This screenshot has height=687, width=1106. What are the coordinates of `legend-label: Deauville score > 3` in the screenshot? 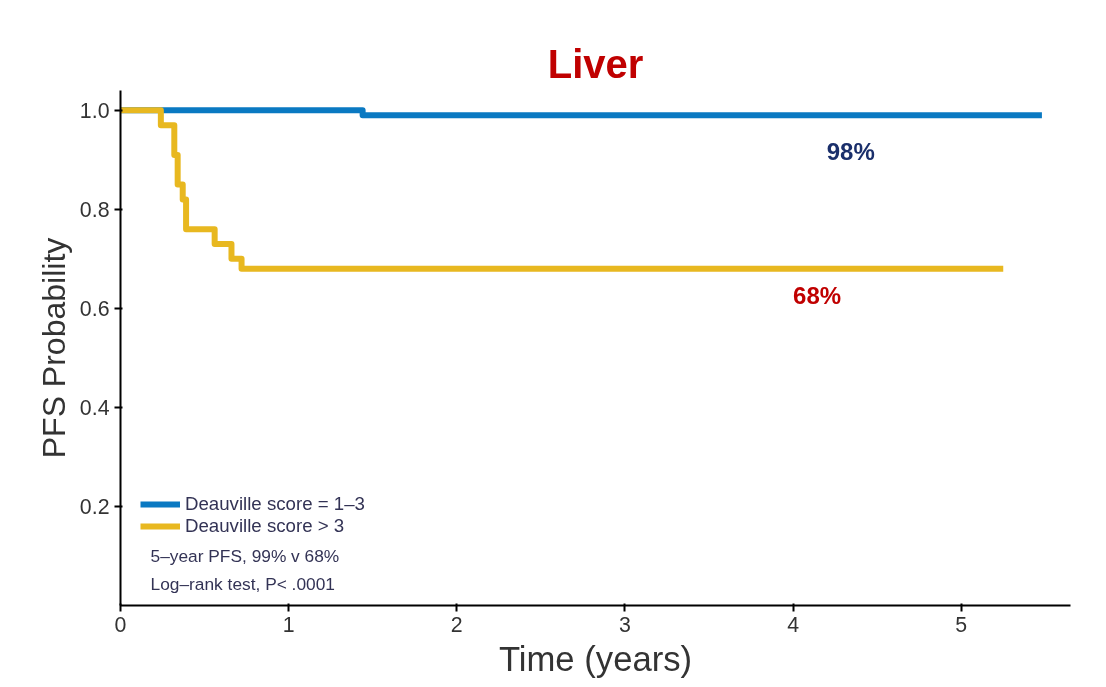 It's located at (265, 526).